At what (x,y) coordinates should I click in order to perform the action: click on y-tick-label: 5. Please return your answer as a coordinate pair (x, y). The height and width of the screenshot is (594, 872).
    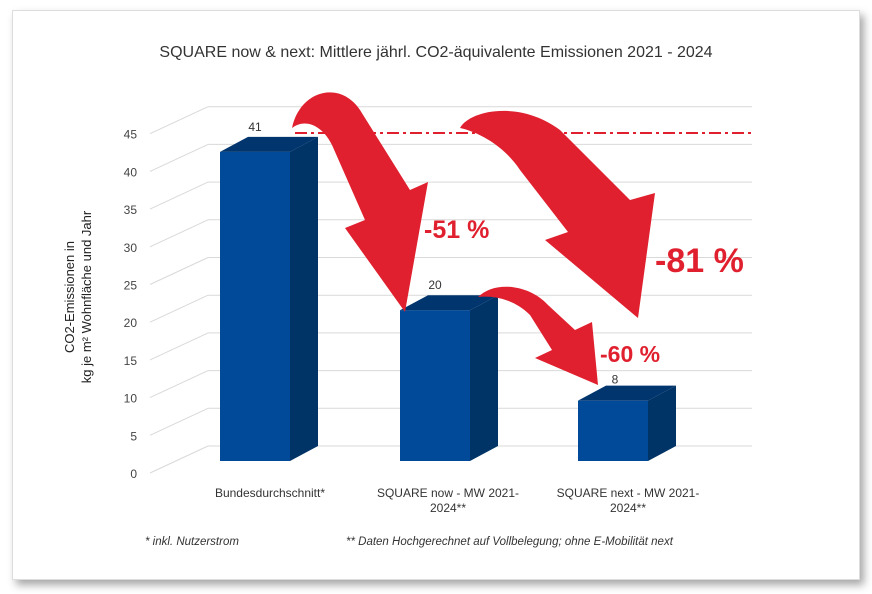
    Looking at the image, I should click on (133, 436).